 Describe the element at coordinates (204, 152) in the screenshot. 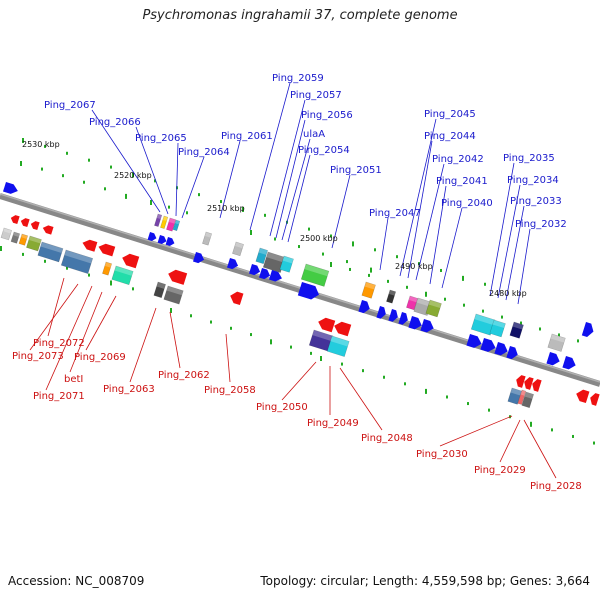

I see `gene-label-top: Ping_2064` at that location.